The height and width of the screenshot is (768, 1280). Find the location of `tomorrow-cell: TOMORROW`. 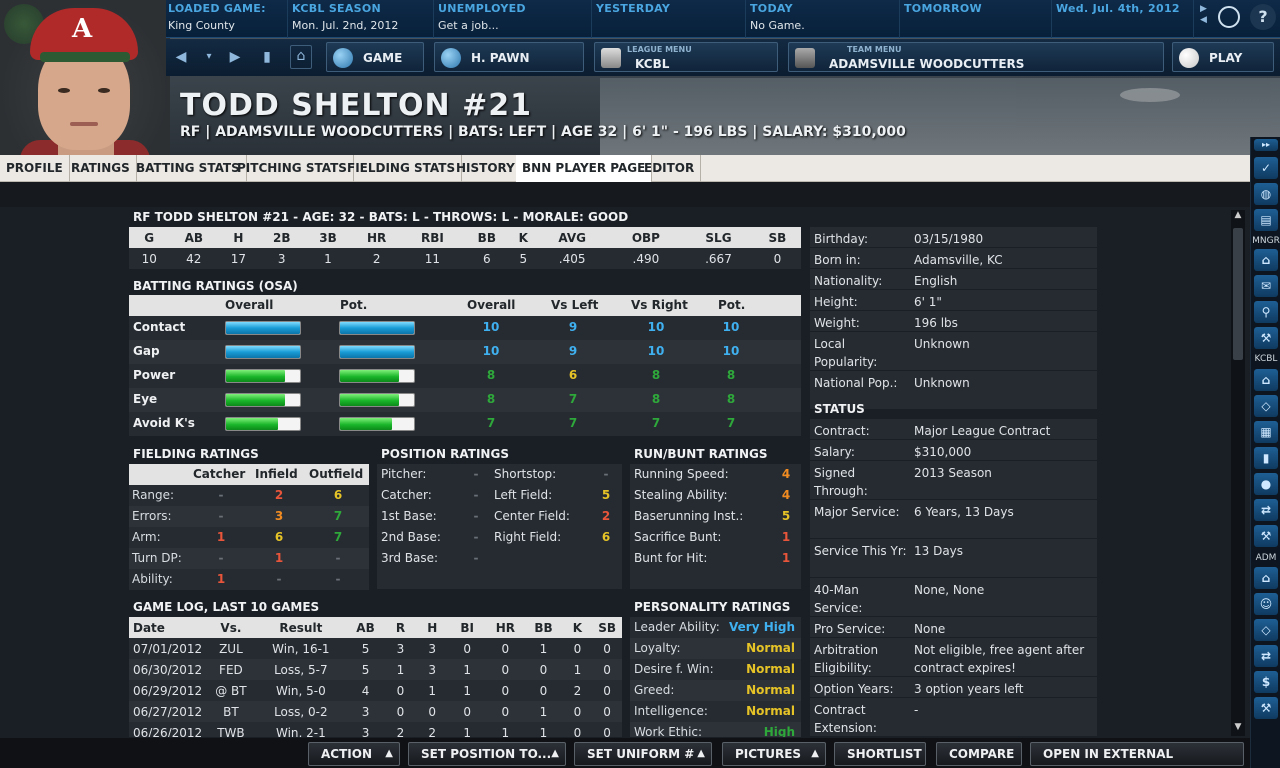

tomorrow-cell: TOMORROW is located at coordinates (977, 19).